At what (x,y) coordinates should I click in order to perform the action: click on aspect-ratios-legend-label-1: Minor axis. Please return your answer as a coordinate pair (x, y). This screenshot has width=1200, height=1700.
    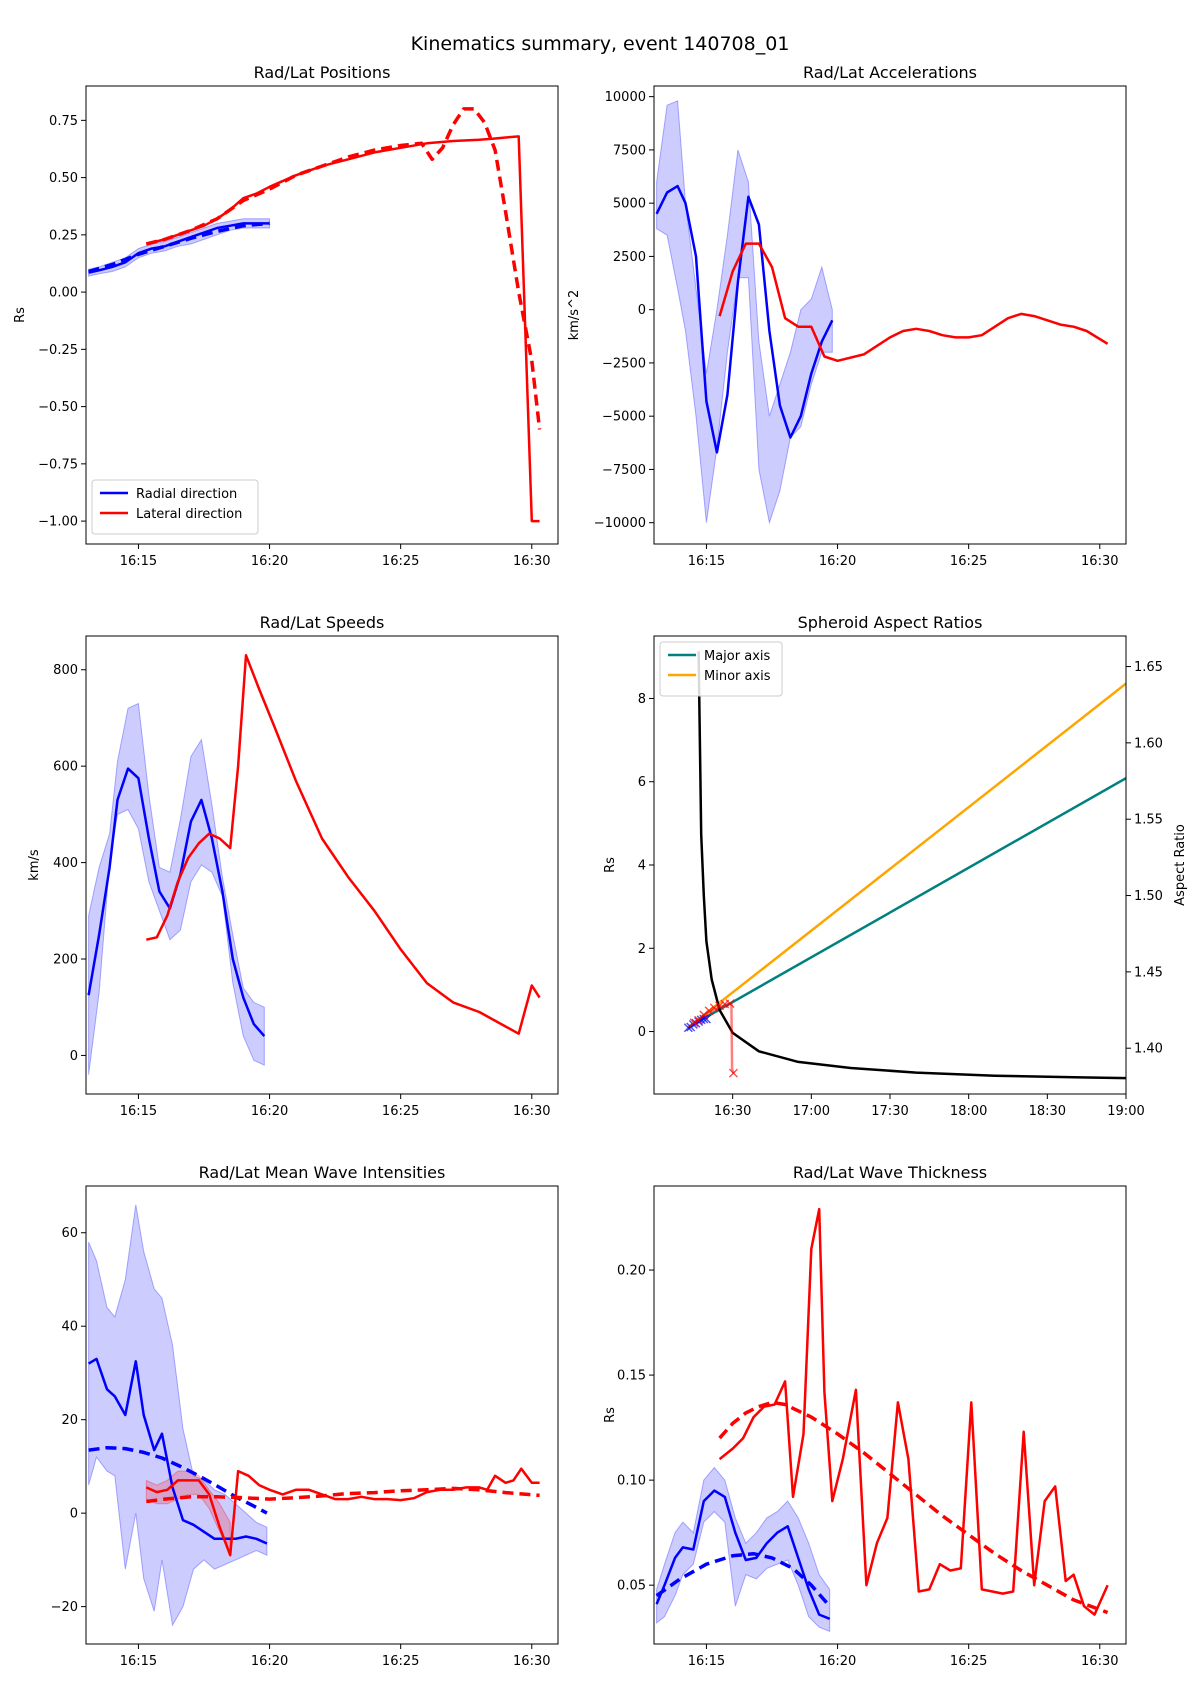
    Looking at the image, I should click on (737, 676).